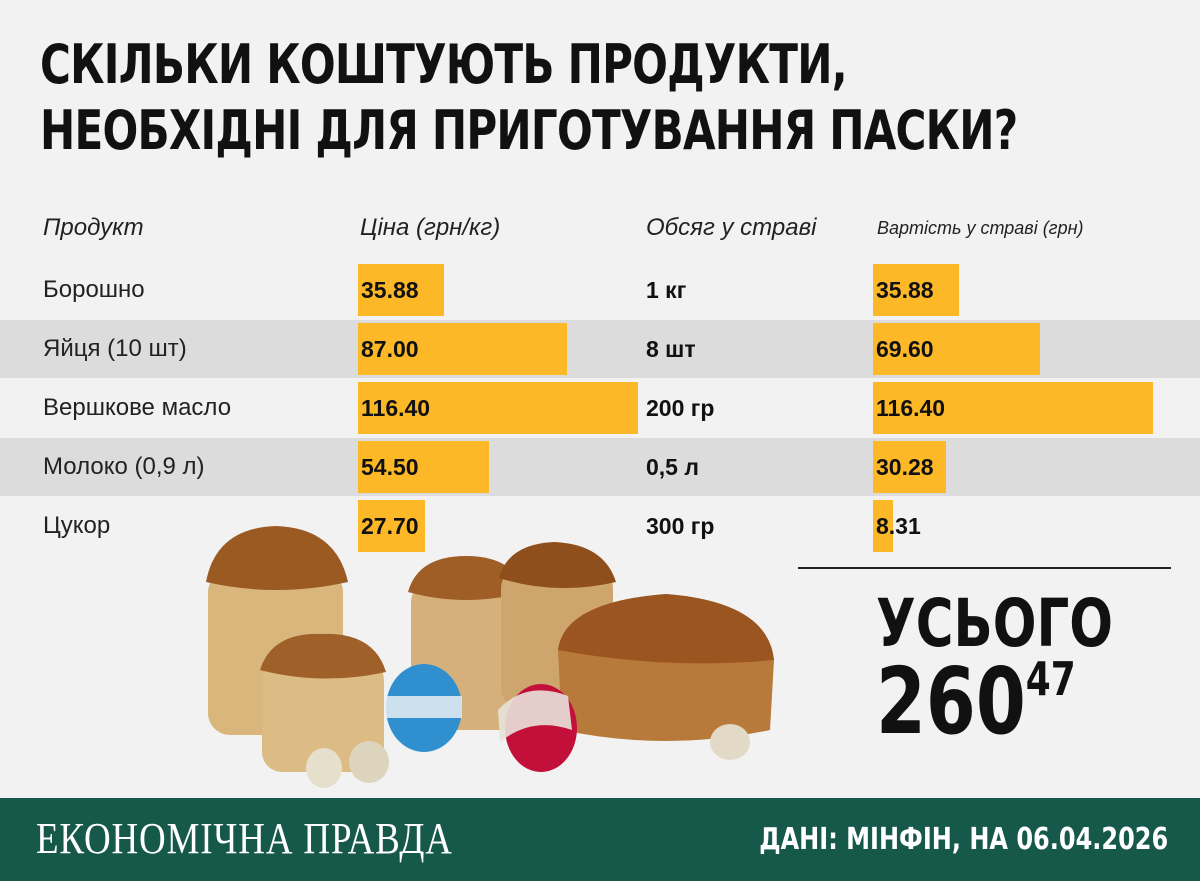 This screenshot has height=881, width=1200. What do you see at coordinates (390, 290) in the screenshot?
I see `price-label: 35.88` at bounding box center [390, 290].